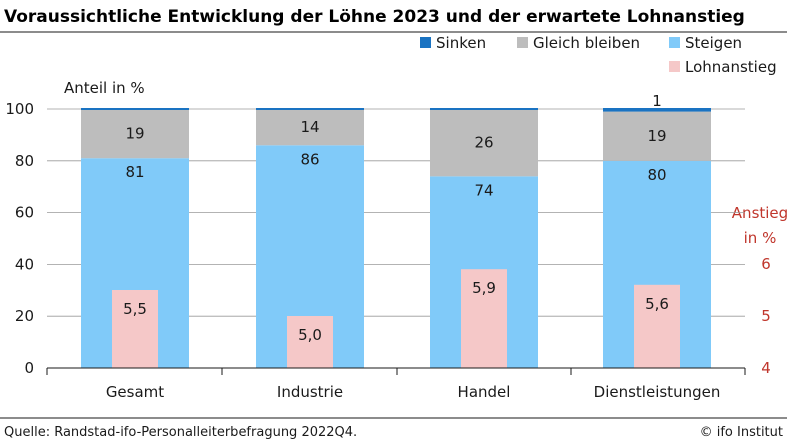 The width and height of the screenshot is (787, 443). I want to click on y-tick-label: 20, so click(24, 316).